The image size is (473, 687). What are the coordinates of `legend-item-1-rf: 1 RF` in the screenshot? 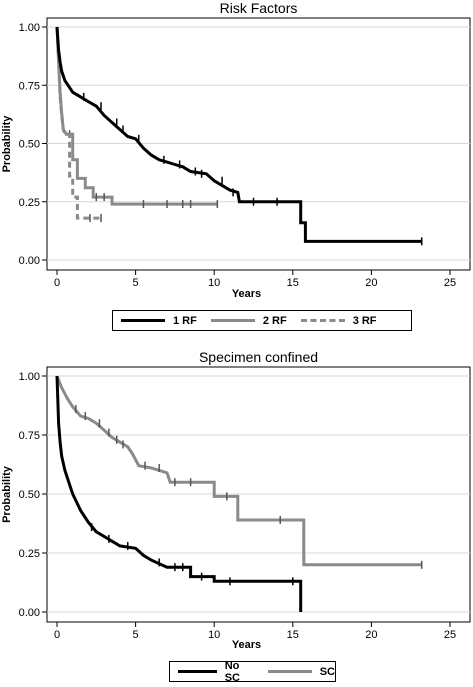 It's located at (159, 321).